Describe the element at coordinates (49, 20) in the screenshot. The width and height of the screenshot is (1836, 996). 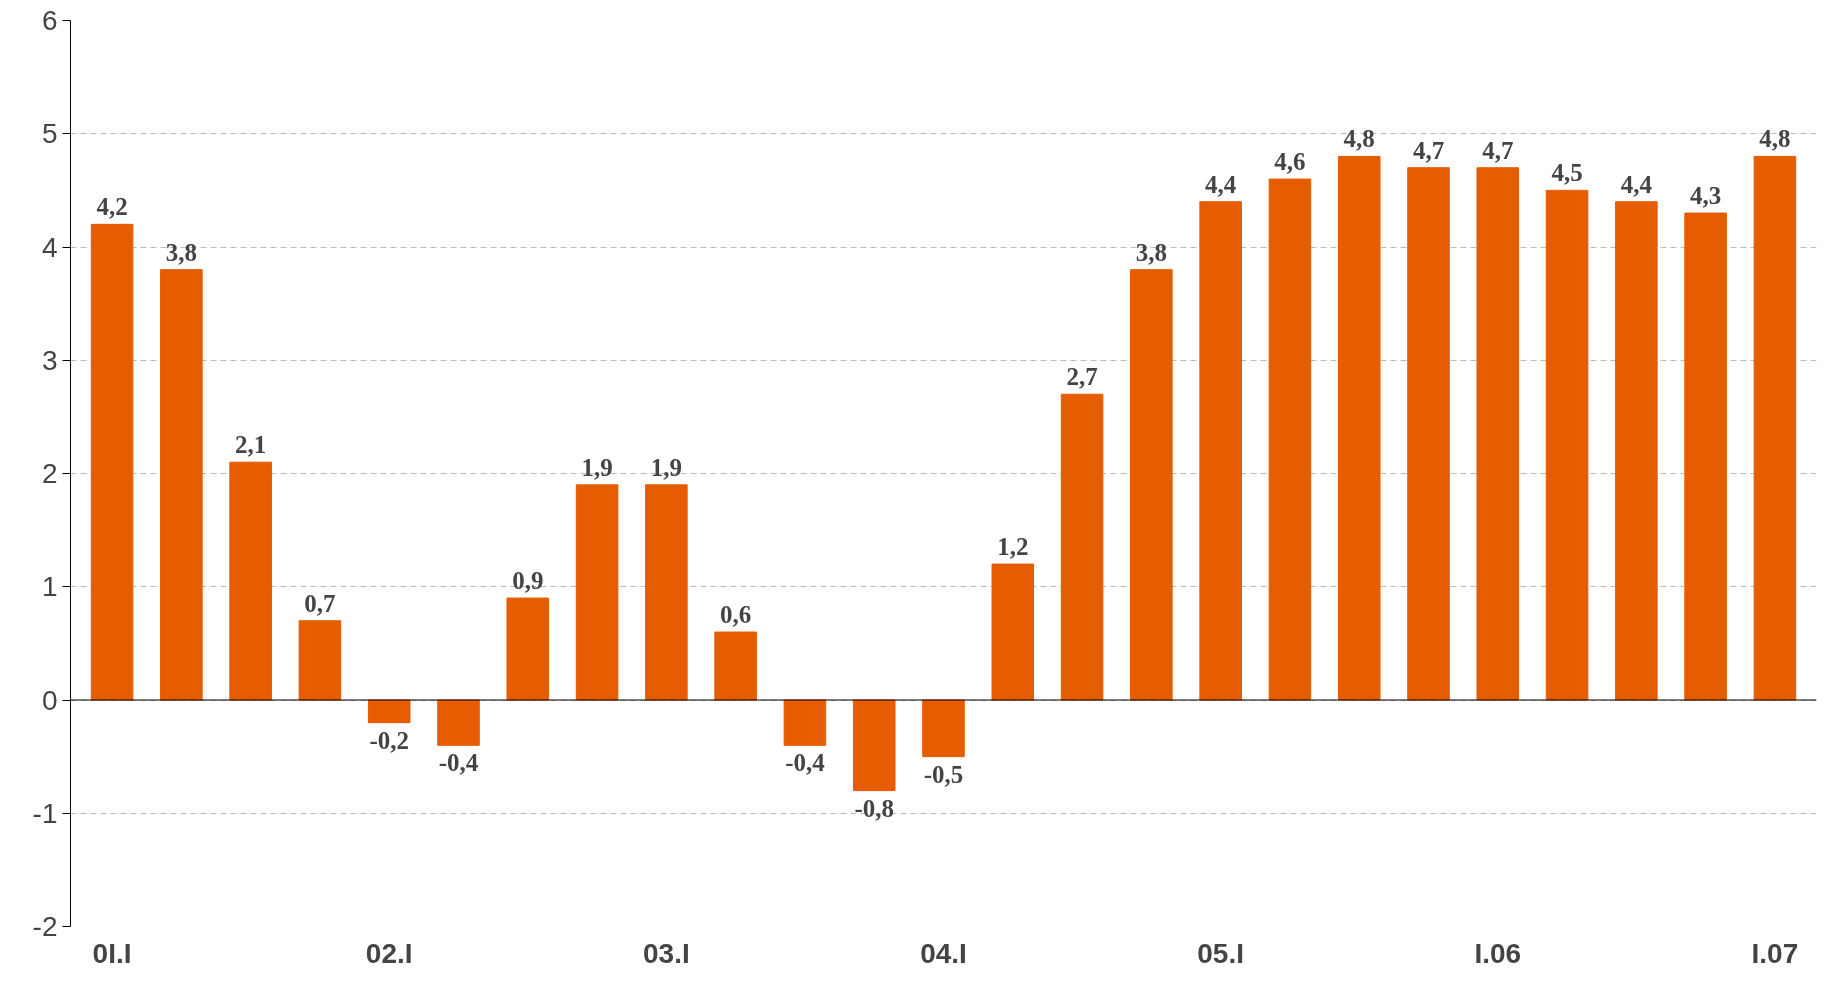
I see `y-tick-label: 6` at that location.